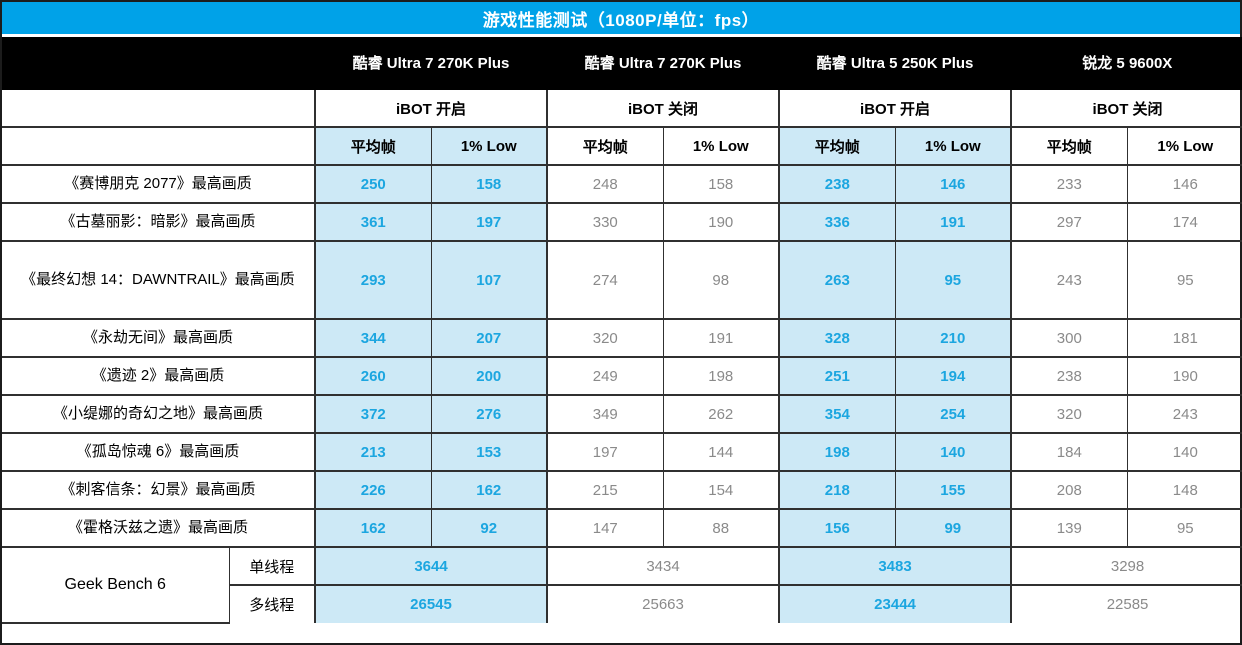  What do you see at coordinates (116, 585) in the screenshot?
I see `benchmark-name-cell: Geek Bench 6` at bounding box center [116, 585].